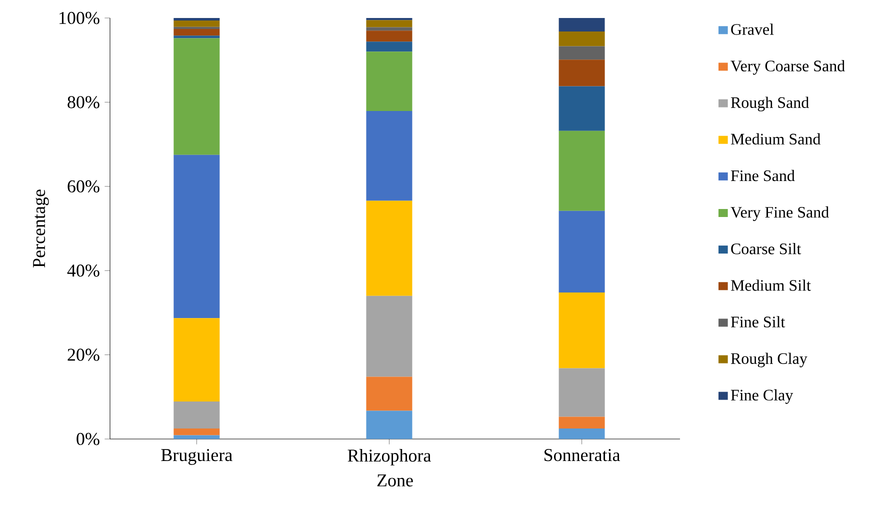 This screenshot has width=877, height=517. I want to click on legend-label: Very Coarse Sand, so click(787, 67).